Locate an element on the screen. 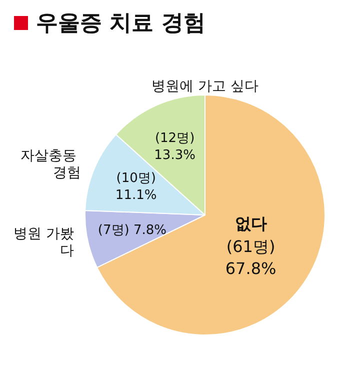  data-label: (7명) 7.8% is located at coordinates (132, 230).